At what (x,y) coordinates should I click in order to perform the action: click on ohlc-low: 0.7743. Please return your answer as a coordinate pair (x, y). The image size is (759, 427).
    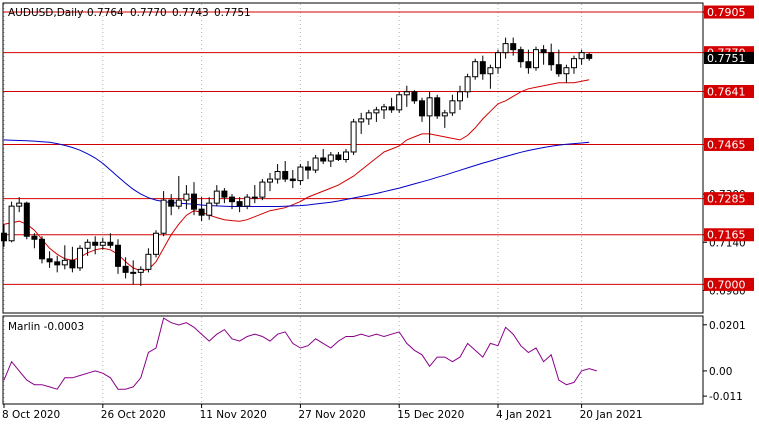
    Looking at the image, I should click on (190, 13).